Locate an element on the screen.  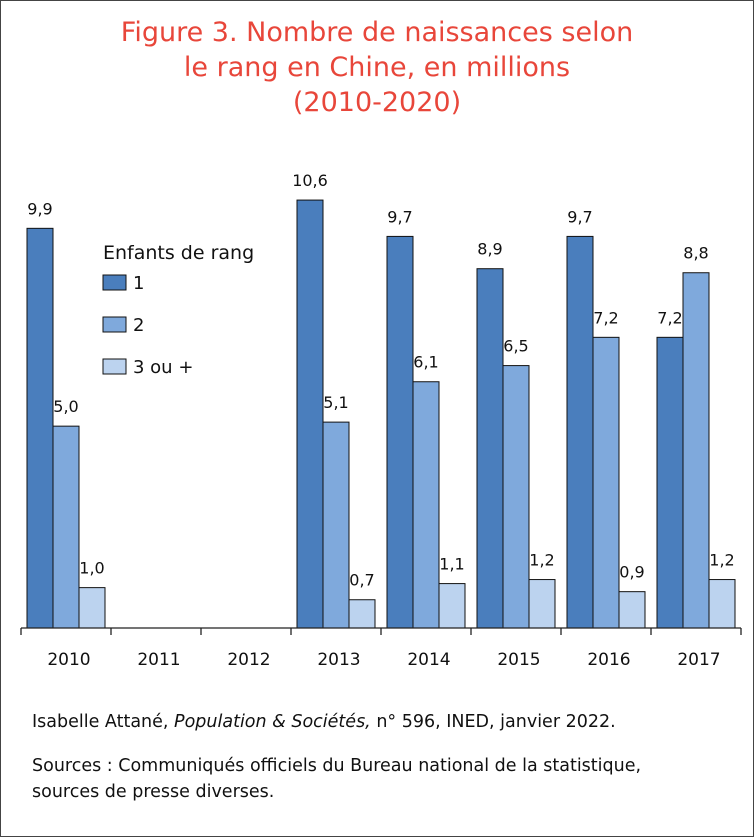
data-label-2017-series-1: 7,2 is located at coordinates (669, 317).